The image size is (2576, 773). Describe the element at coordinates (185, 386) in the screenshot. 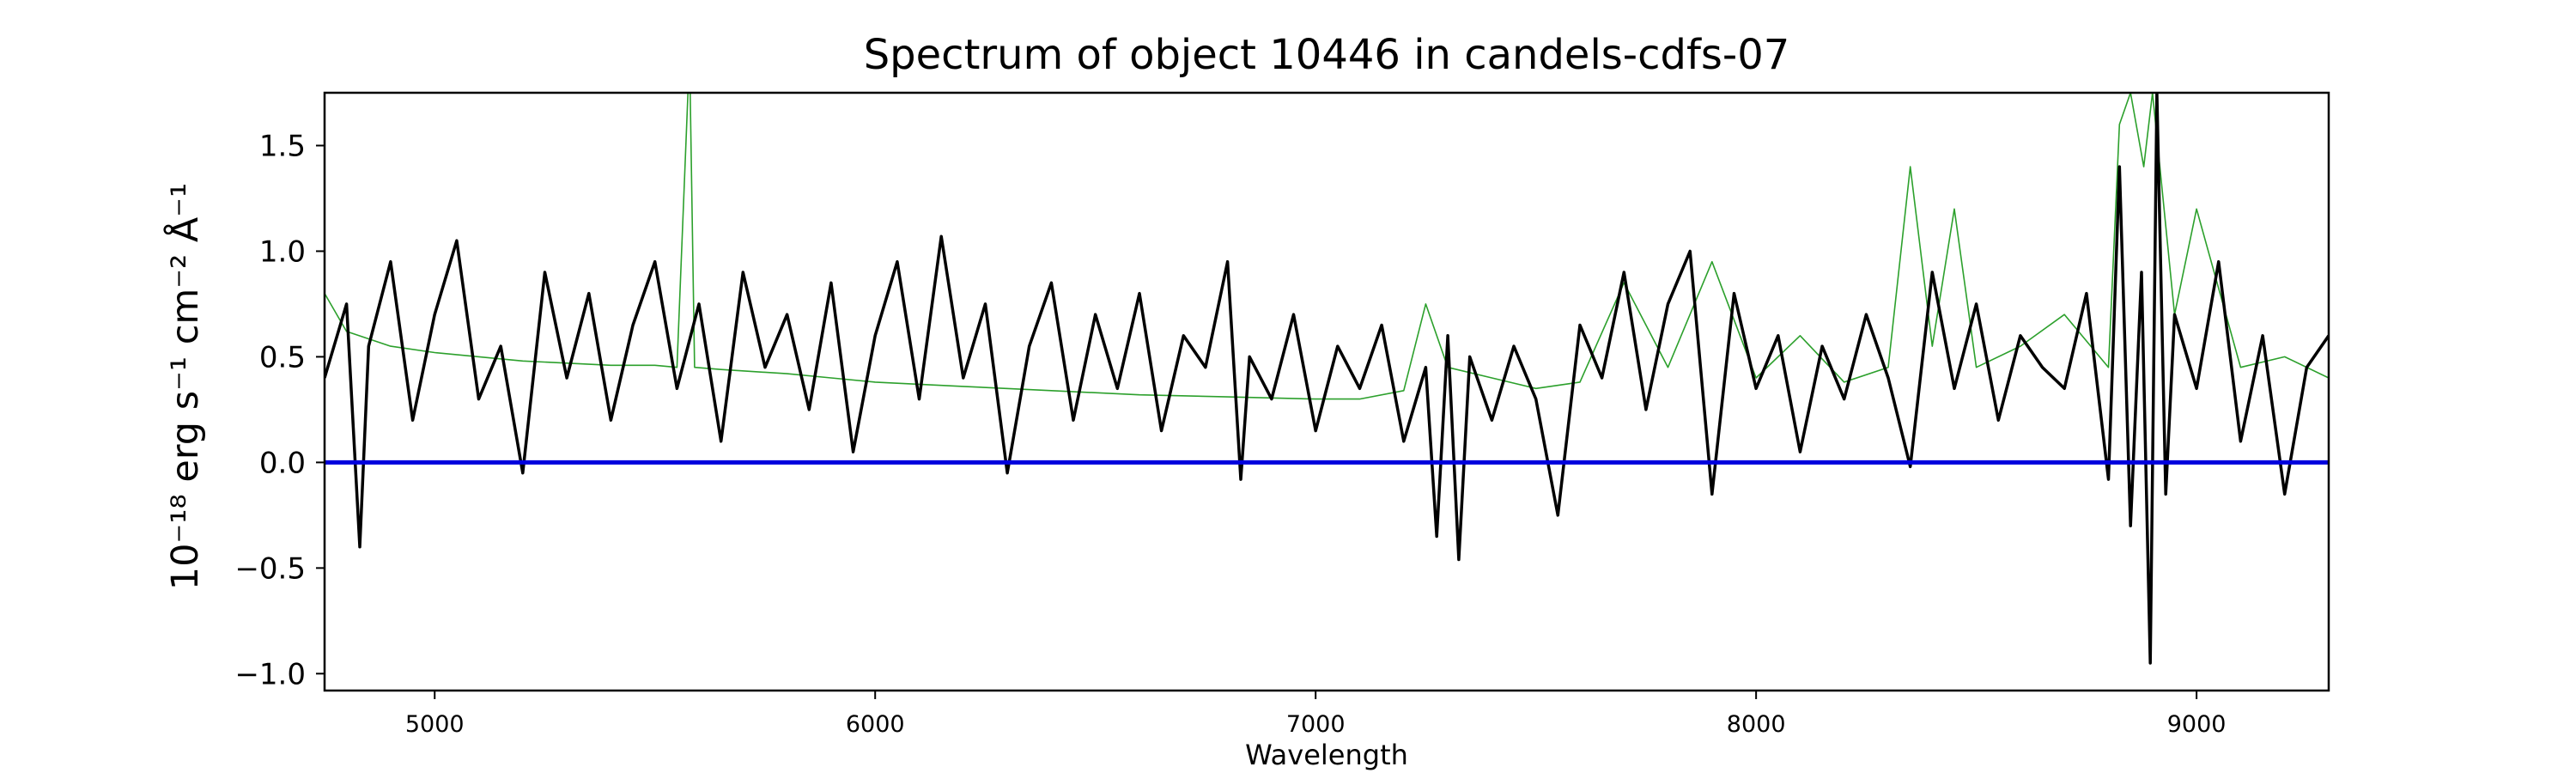

I see `y-axis-label: 10⁻¹⁸ erg s⁻¹ cm⁻² Å⁻¹` at that location.